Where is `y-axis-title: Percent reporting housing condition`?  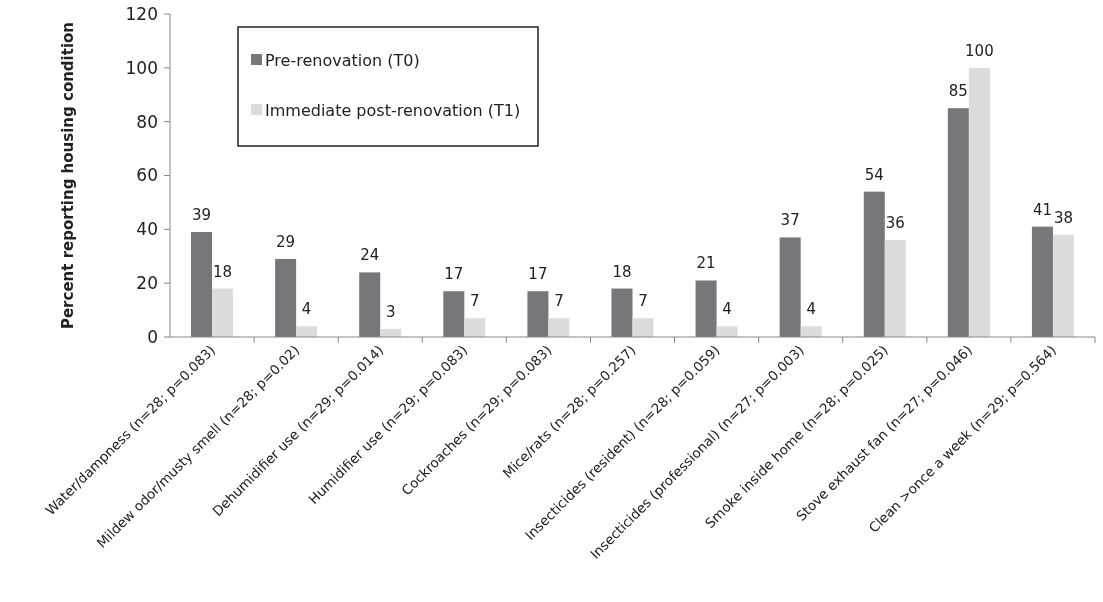 y-axis-title: Percent reporting housing condition is located at coordinates (68, 175).